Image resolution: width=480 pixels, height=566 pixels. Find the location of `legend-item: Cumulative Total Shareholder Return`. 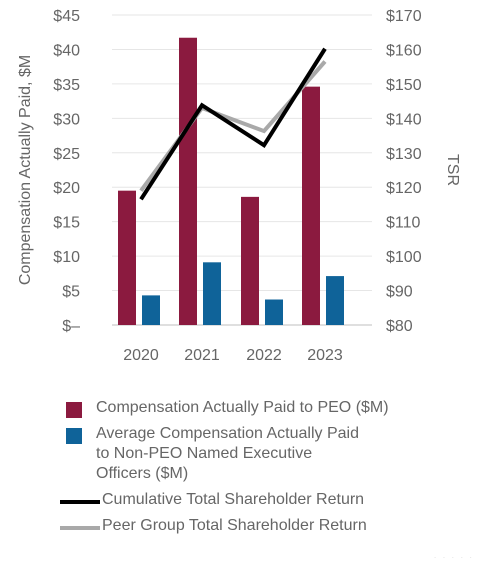

legend-item: Cumulative Total Shareholder Return is located at coordinates (265, 500).